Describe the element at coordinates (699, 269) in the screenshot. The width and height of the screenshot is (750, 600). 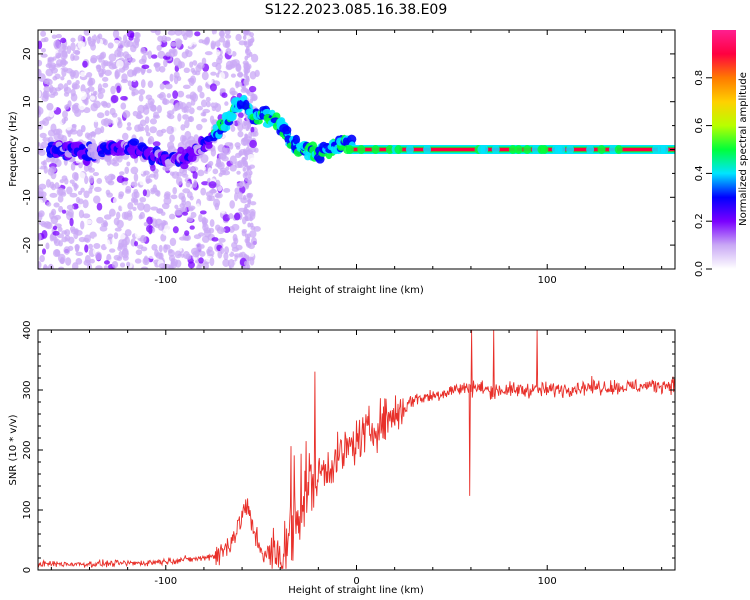
I see `colorbar-tick-label: 0.0` at that location.